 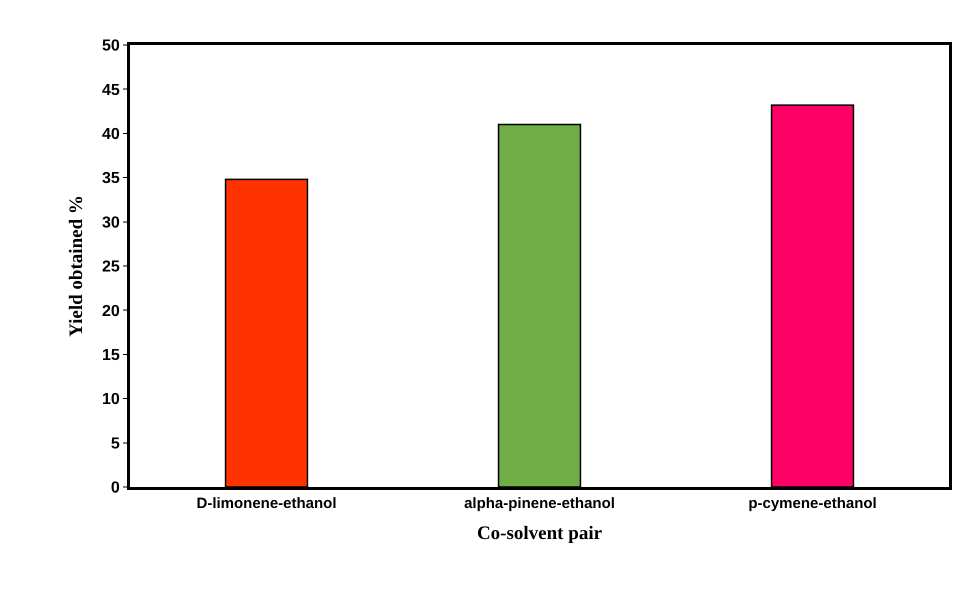 I want to click on y-tick-label: 40, so click(x=111, y=134).